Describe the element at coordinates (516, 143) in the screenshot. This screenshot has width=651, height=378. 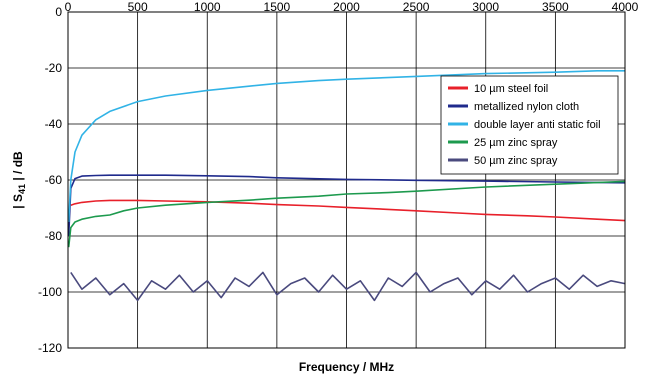
I see `legend-label-4: 25 µm zinc spray` at that location.